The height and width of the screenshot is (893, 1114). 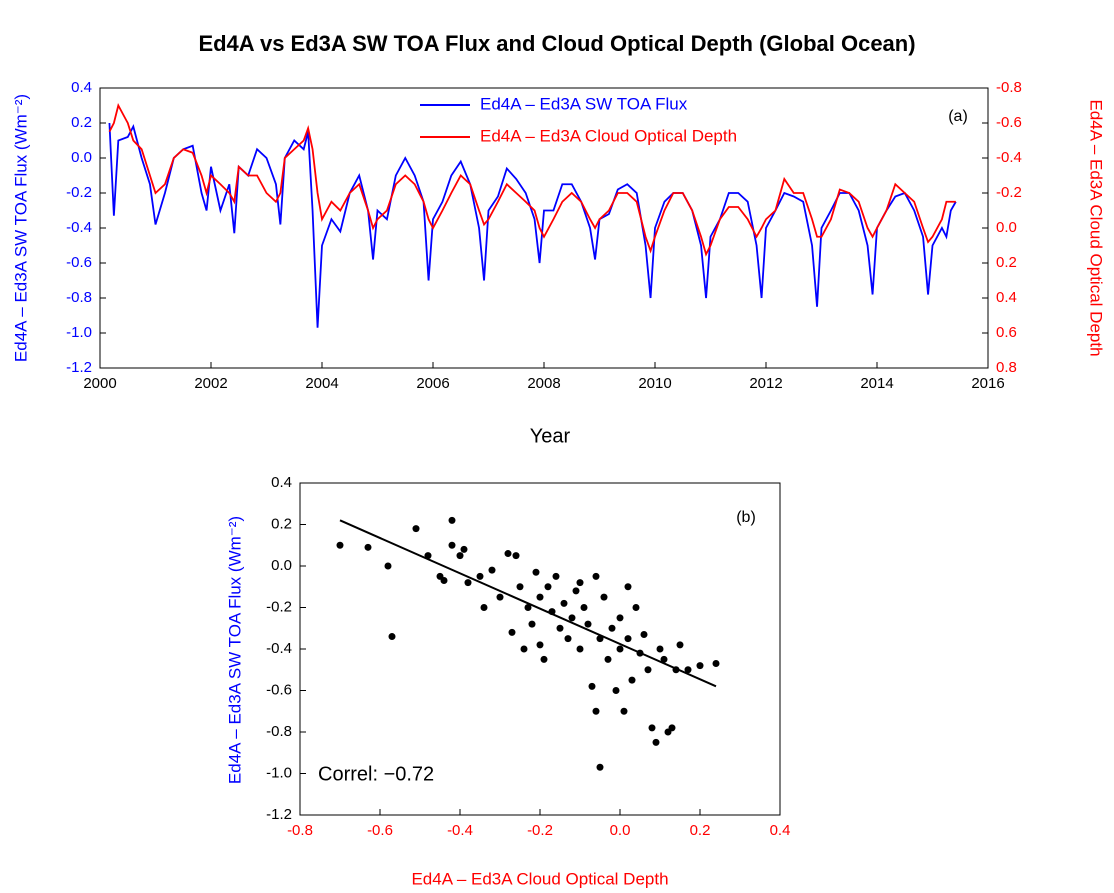 I want to click on y2-tick-label: 0.0, so click(x=1006, y=227).